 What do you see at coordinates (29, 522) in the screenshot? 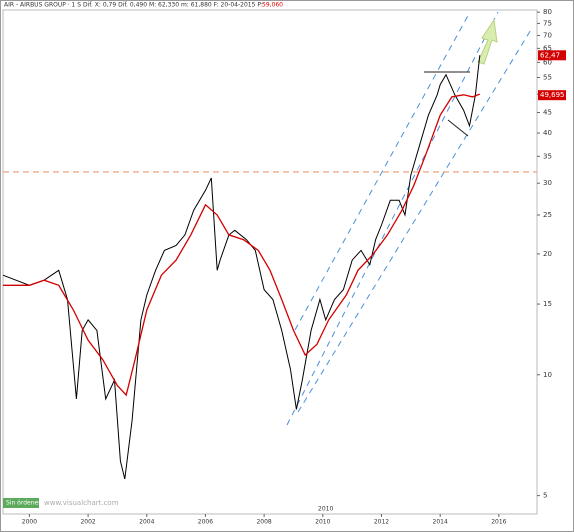
I see `x-tick-label: 2000` at bounding box center [29, 522].